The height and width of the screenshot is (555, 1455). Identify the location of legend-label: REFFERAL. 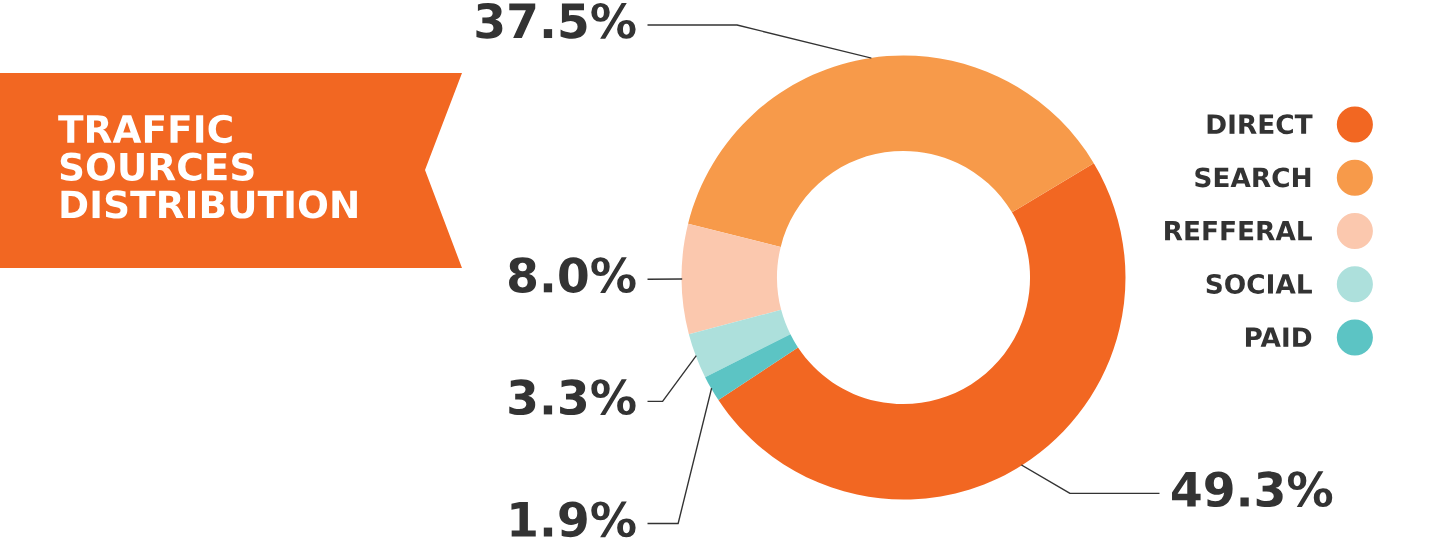
(1238, 231).